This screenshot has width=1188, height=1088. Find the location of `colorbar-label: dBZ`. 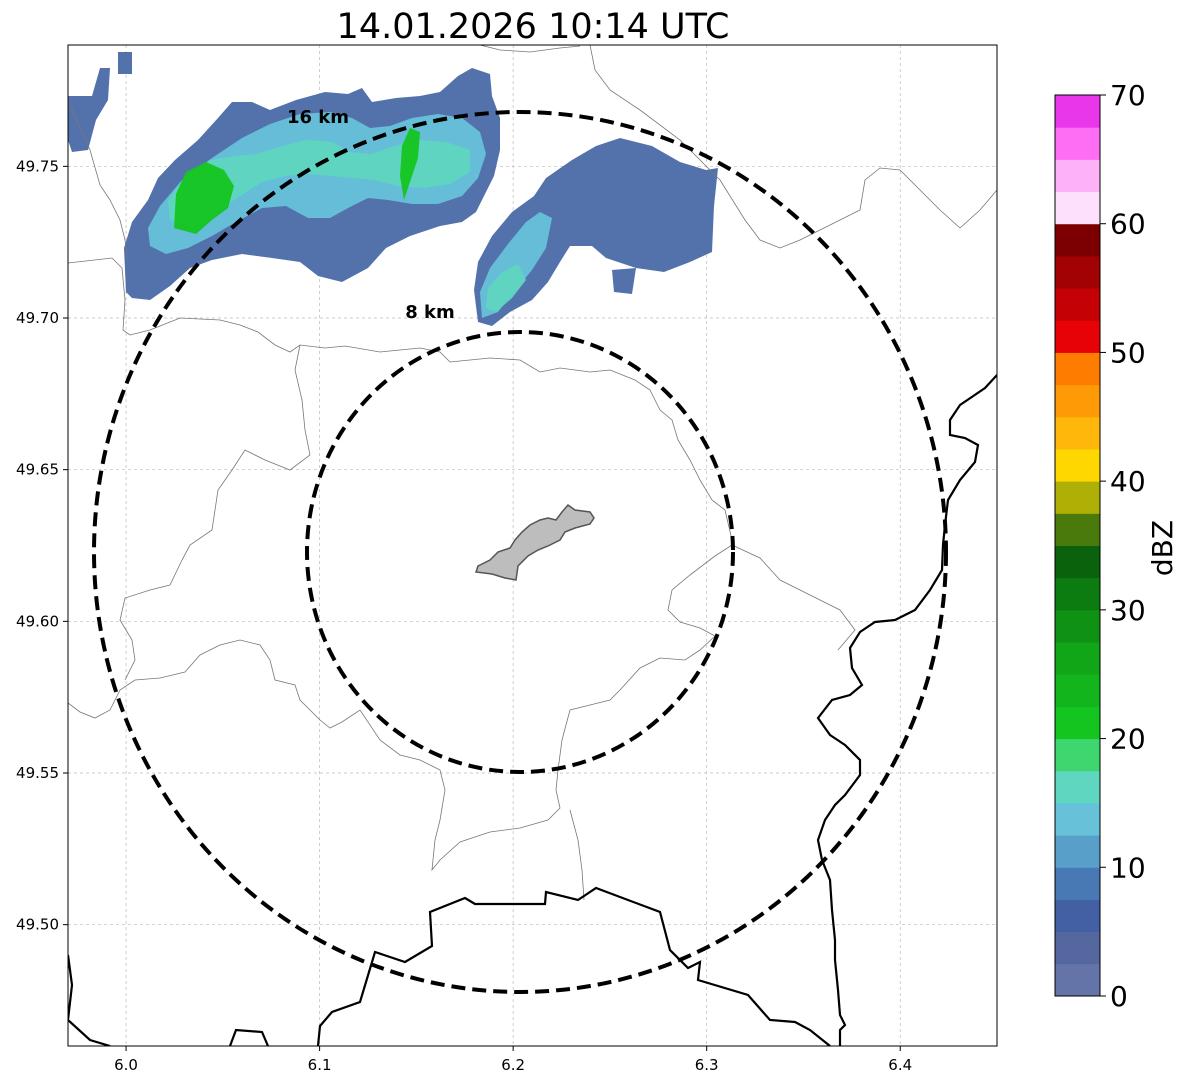

colorbar-label: dBZ is located at coordinates (1162, 548).